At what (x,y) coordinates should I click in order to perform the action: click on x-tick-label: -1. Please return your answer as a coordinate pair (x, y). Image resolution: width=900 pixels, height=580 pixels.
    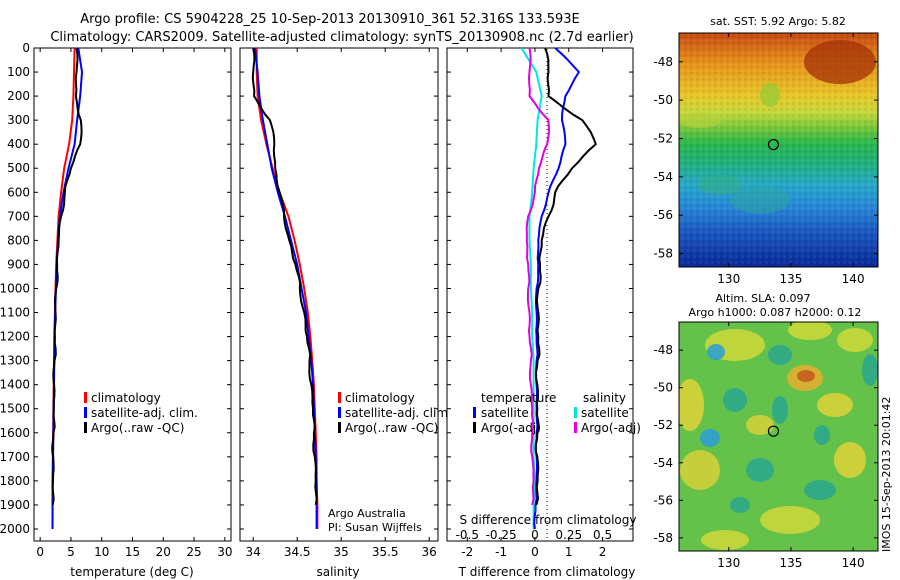
    Looking at the image, I should click on (501, 552).